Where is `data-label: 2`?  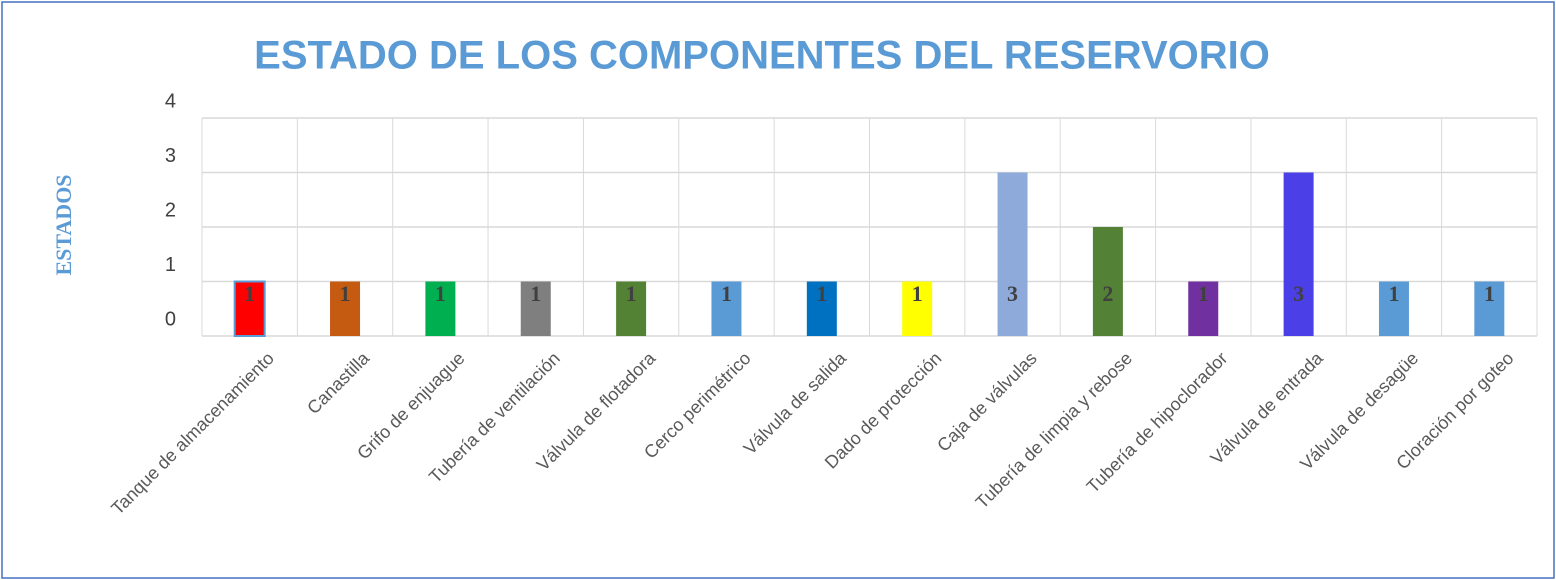
data-label: 2 is located at coordinates (1107, 293).